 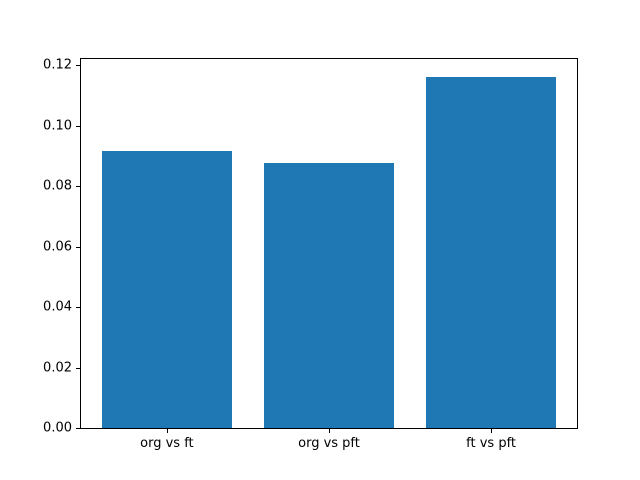 What do you see at coordinates (57, 126) in the screenshot?
I see `y-tick-label-0.10: 0.10` at bounding box center [57, 126].